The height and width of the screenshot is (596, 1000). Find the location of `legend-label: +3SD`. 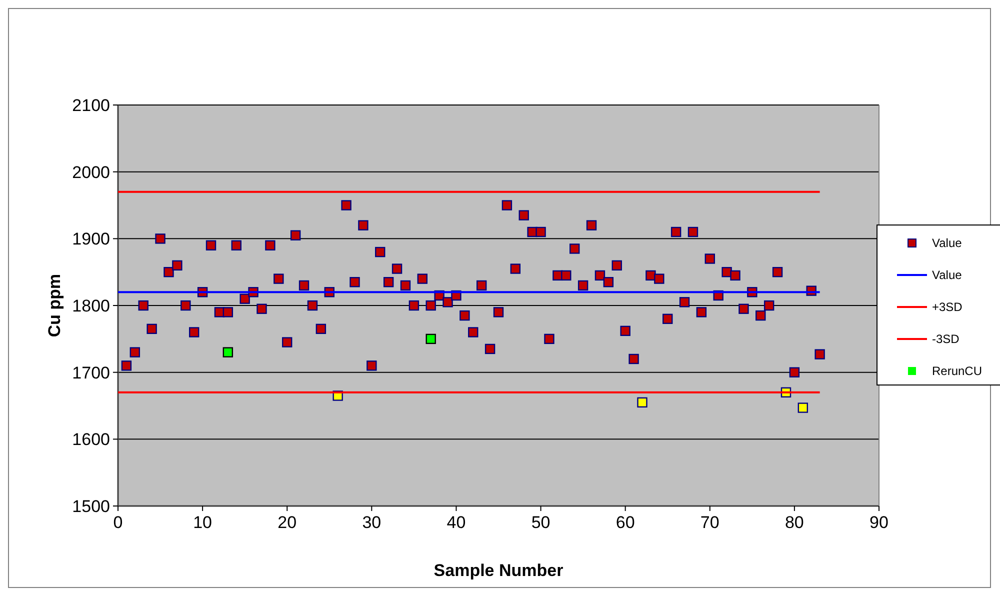

legend-label: +3SD is located at coordinates (947, 307).